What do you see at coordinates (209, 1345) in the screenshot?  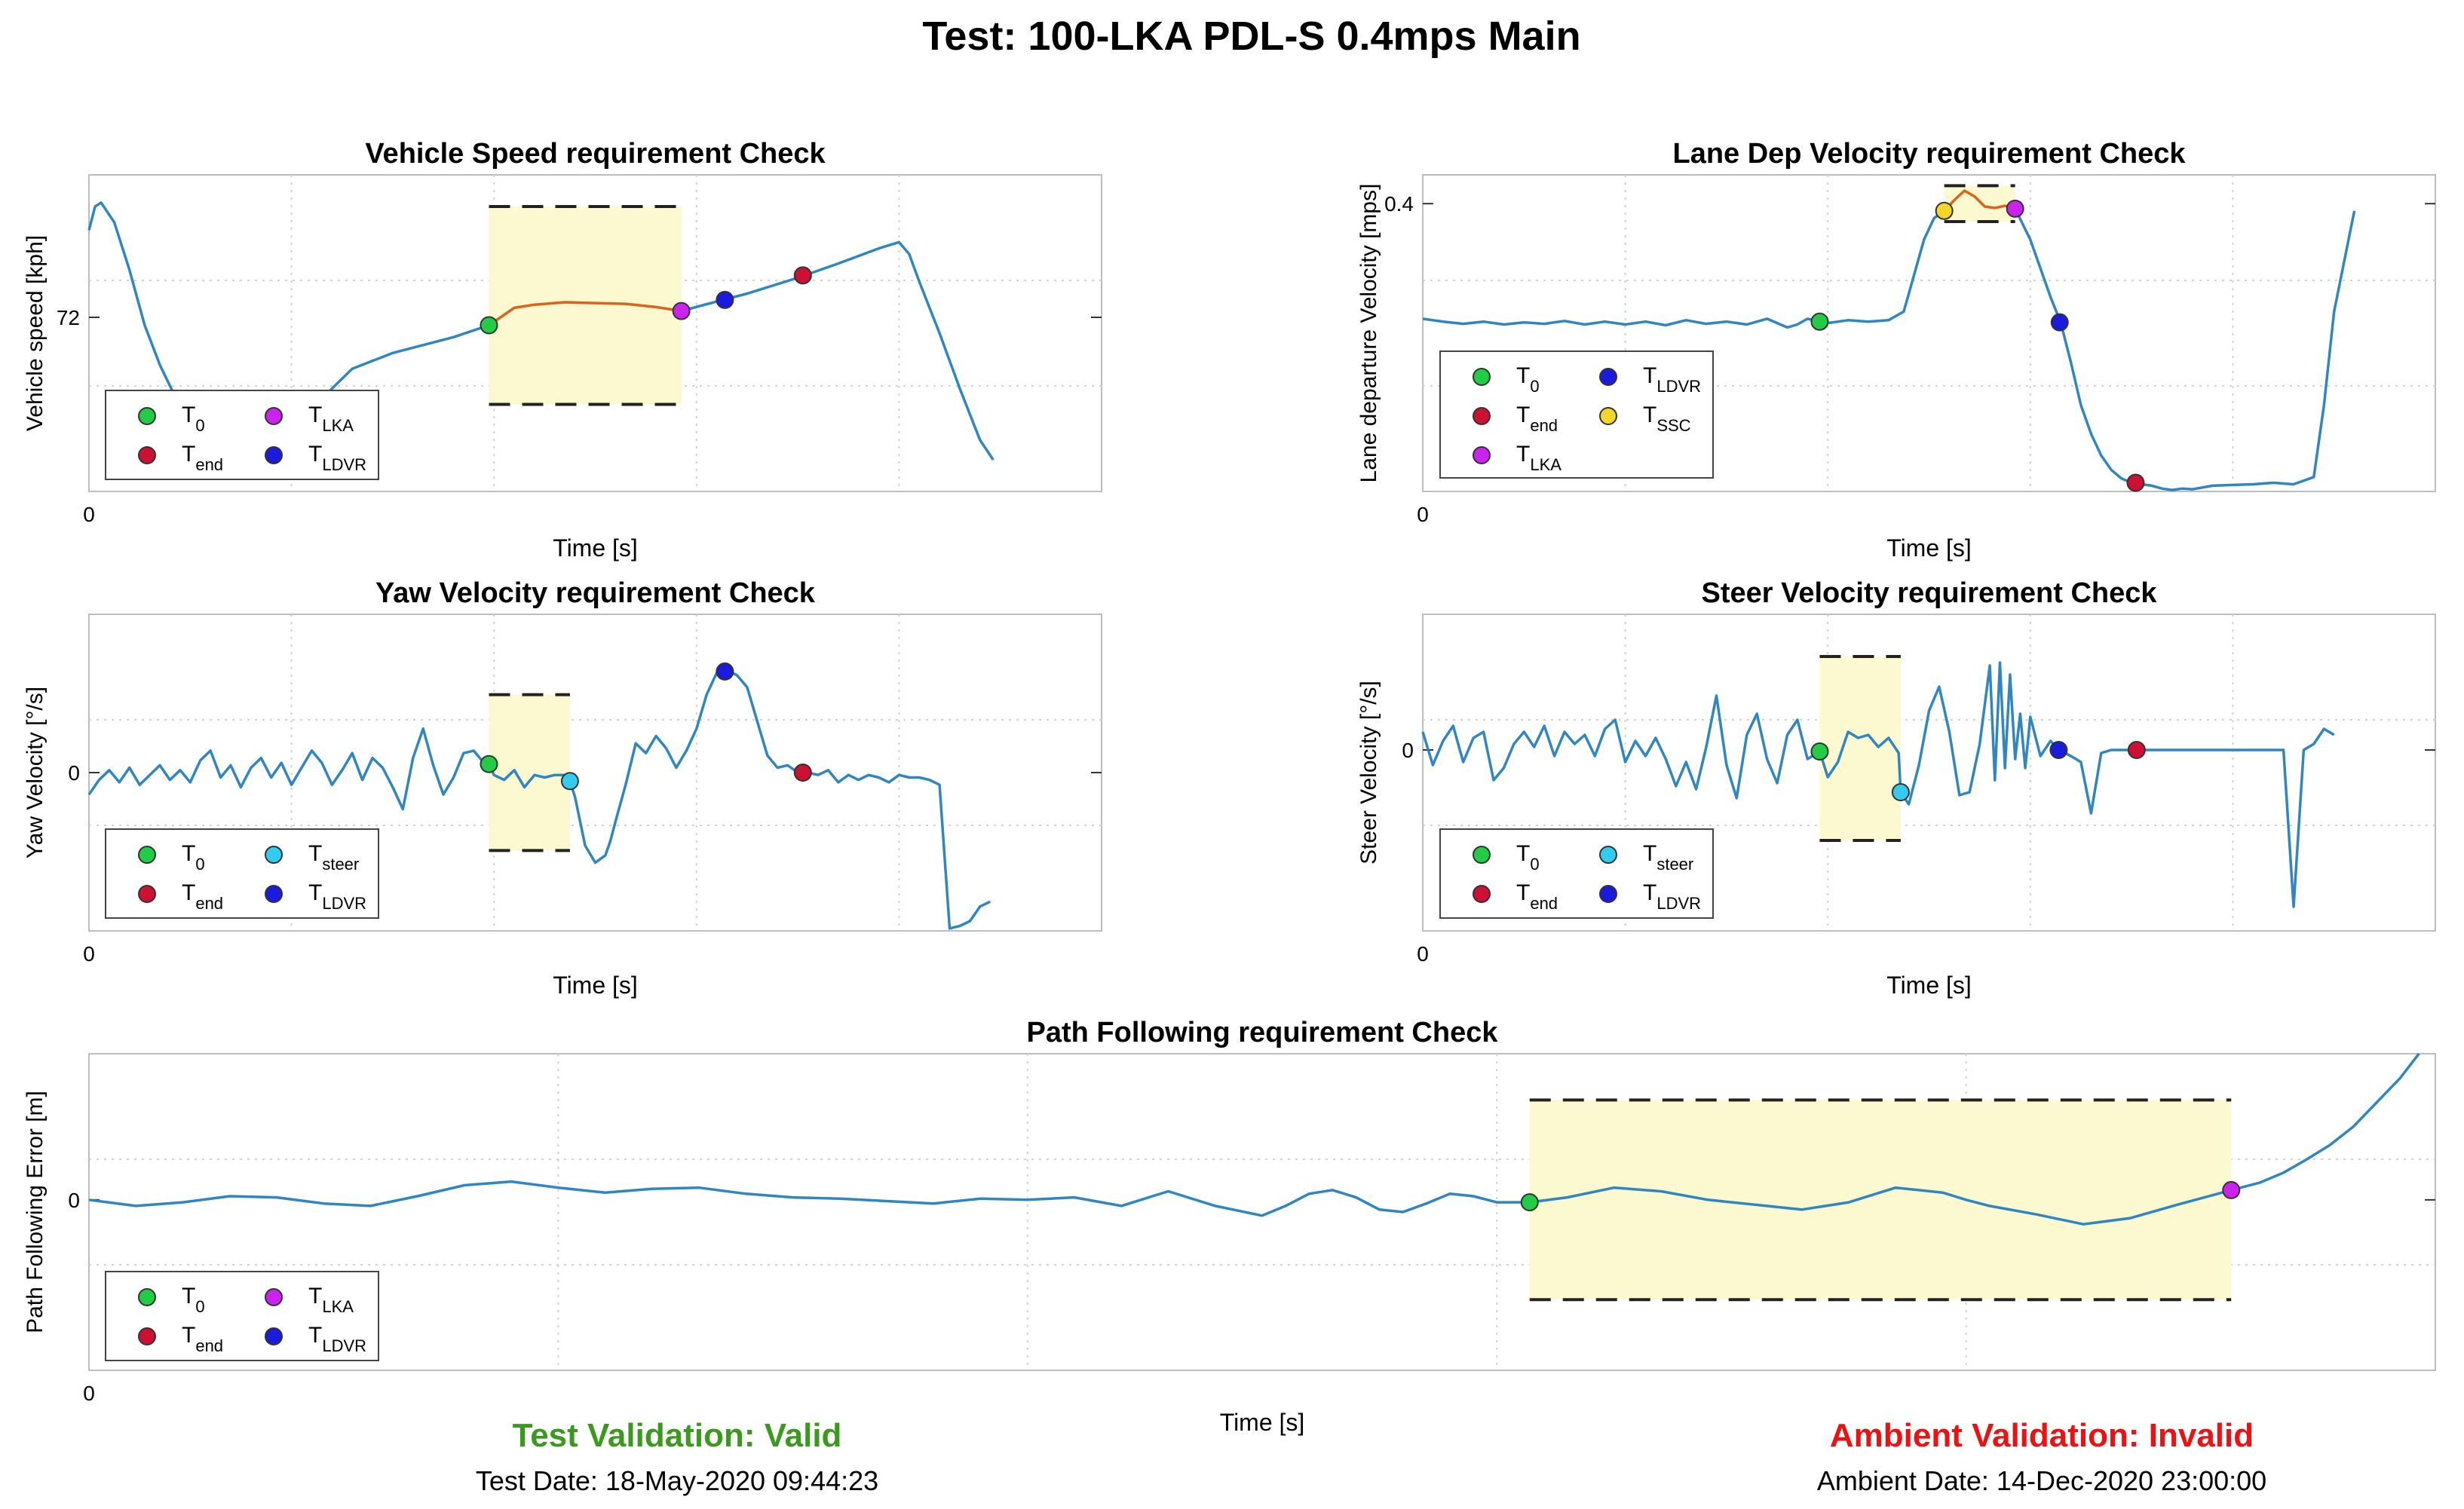 I see `chart-path-following-legend-sub-tend: end` at bounding box center [209, 1345].